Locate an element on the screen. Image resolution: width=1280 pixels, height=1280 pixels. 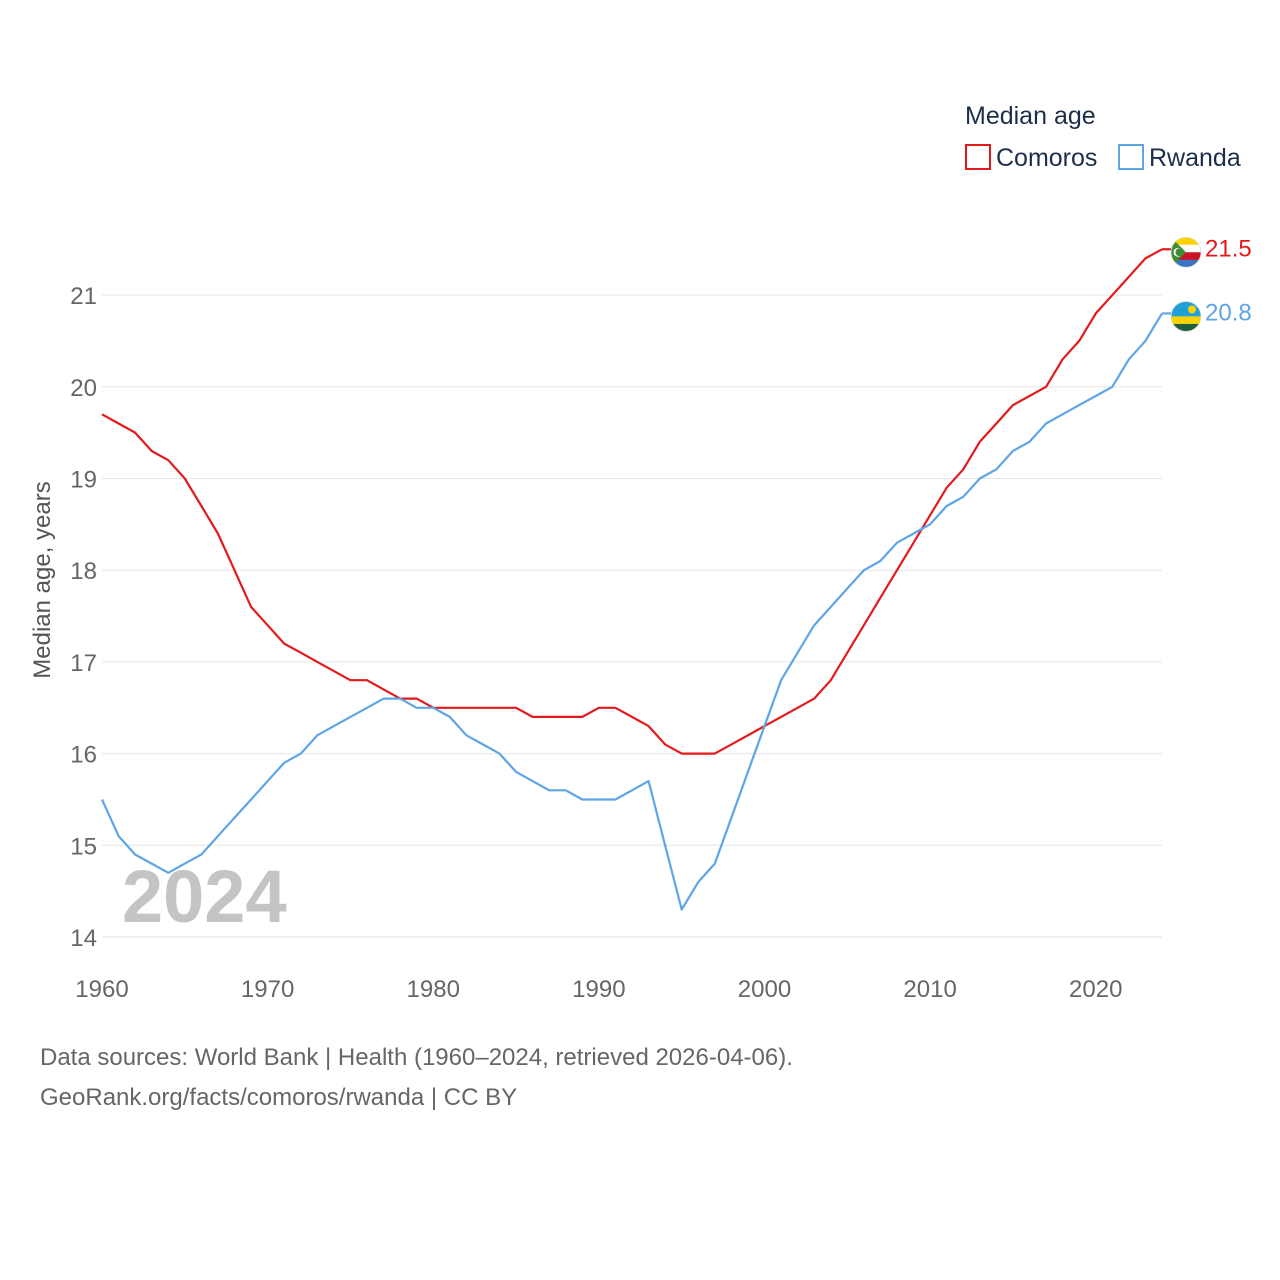
legend-label-rwanda: Rwanda is located at coordinates (1195, 158).